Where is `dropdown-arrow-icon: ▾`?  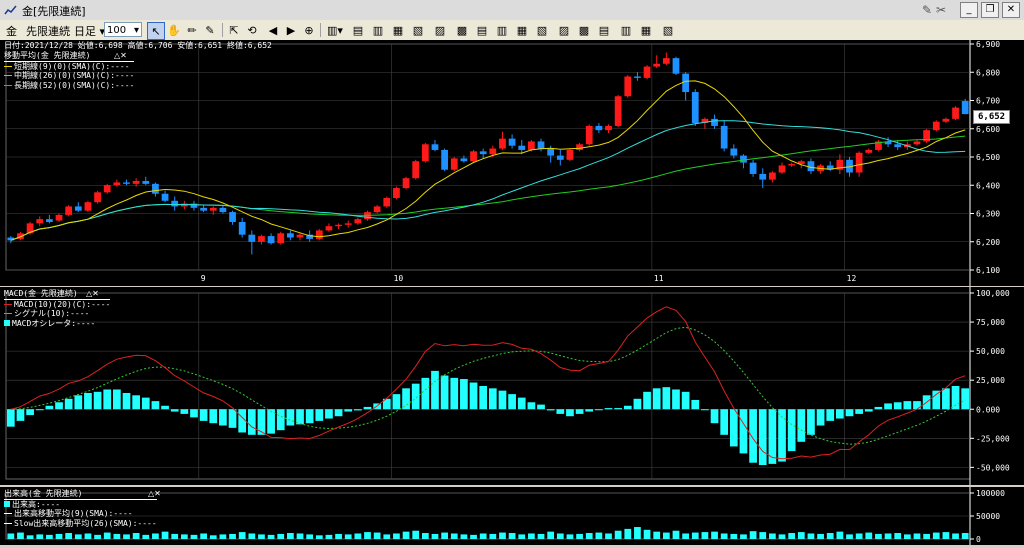
dropdown-arrow-icon: ▾ is located at coordinates (136, 30).